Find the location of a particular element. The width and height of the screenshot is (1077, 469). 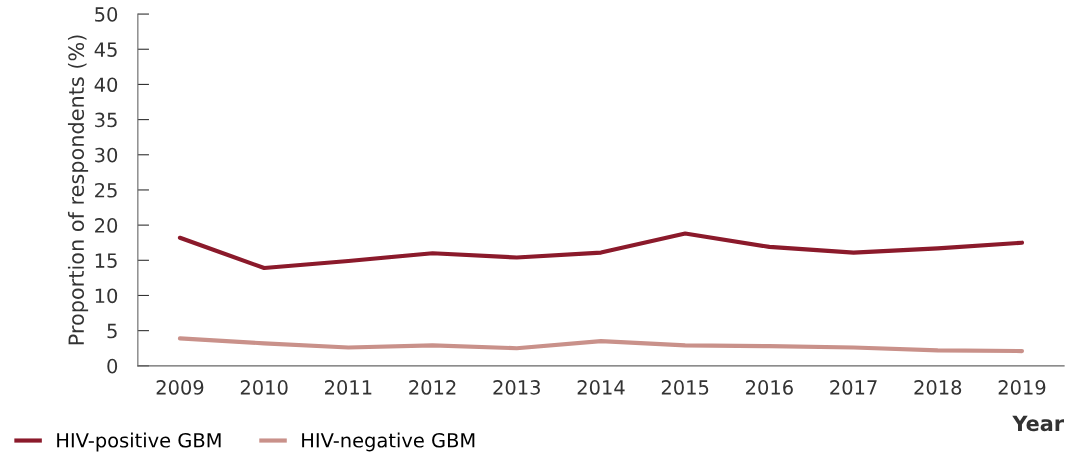

x-tick-label: 2012 is located at coordinates (432, 387).